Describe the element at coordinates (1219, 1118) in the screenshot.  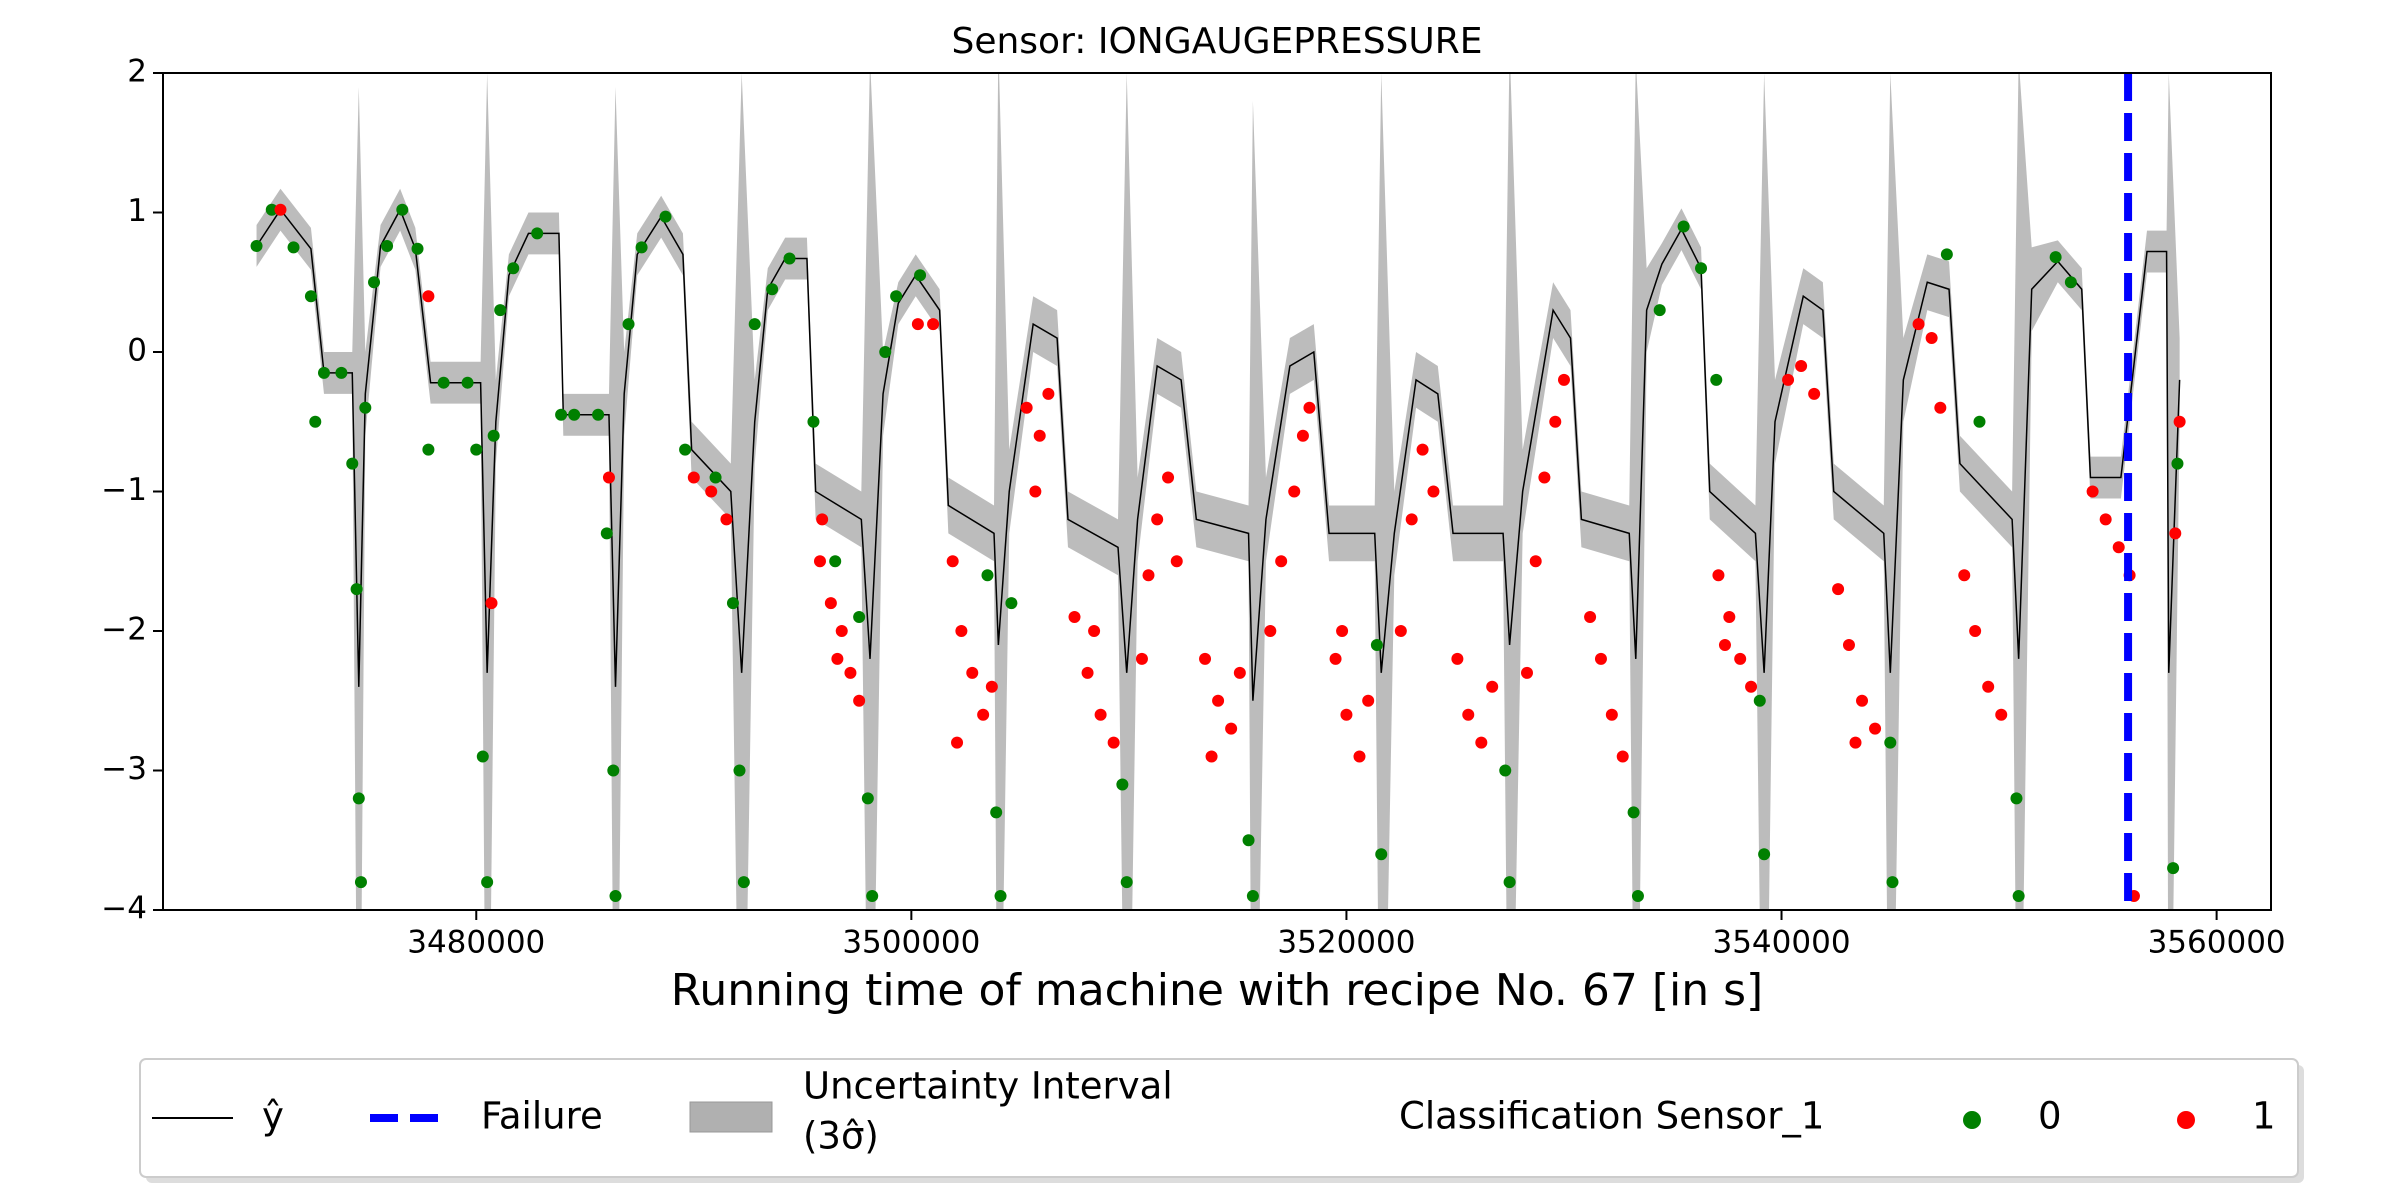
I see `legend-box` at that location.